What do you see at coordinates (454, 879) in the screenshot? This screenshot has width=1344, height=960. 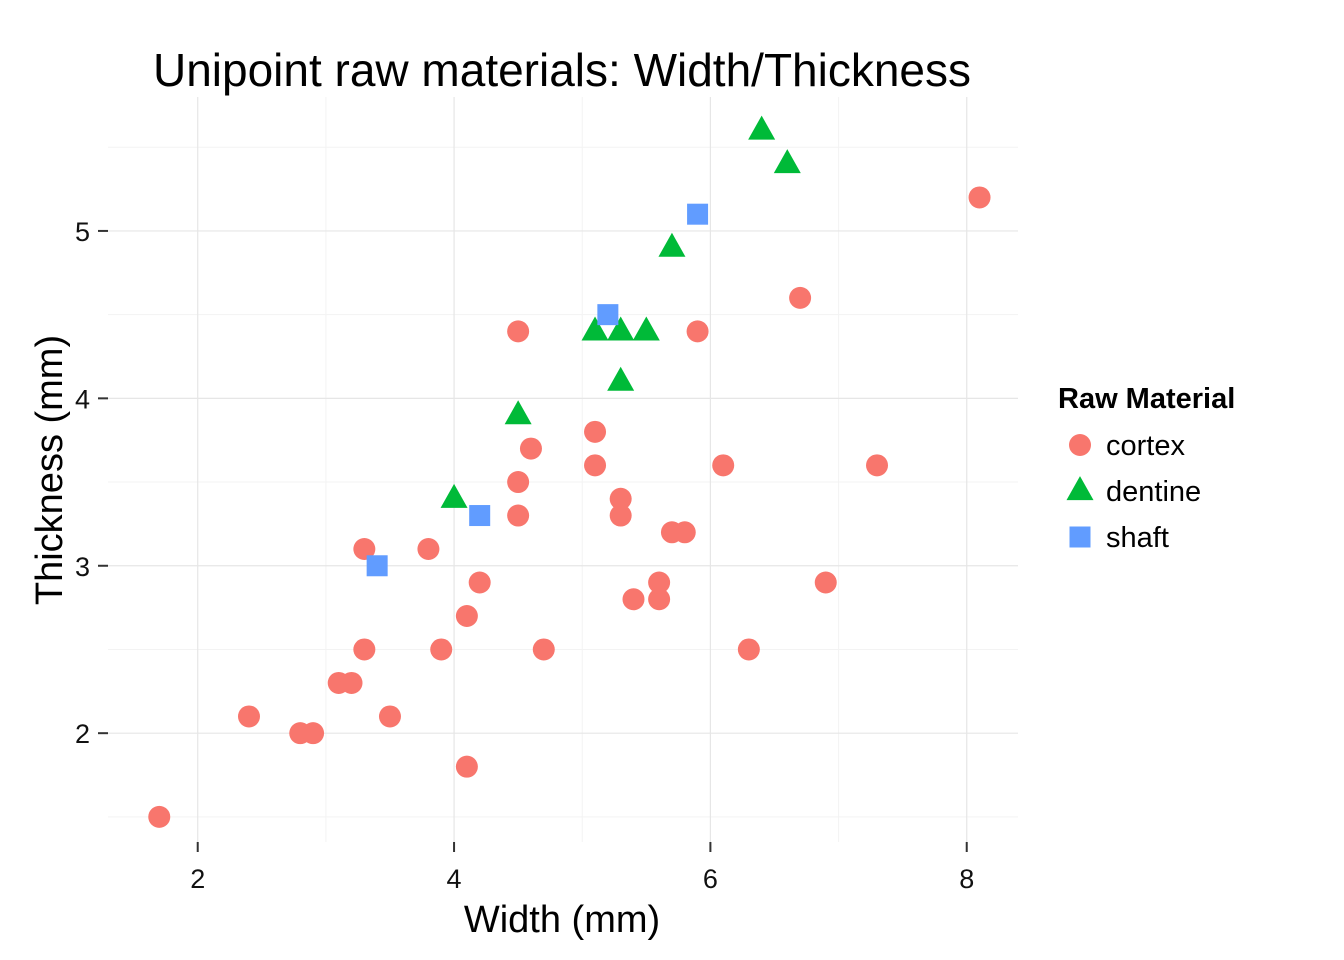 I see `x-tick-label: 4` at bounding box center [454, 879].